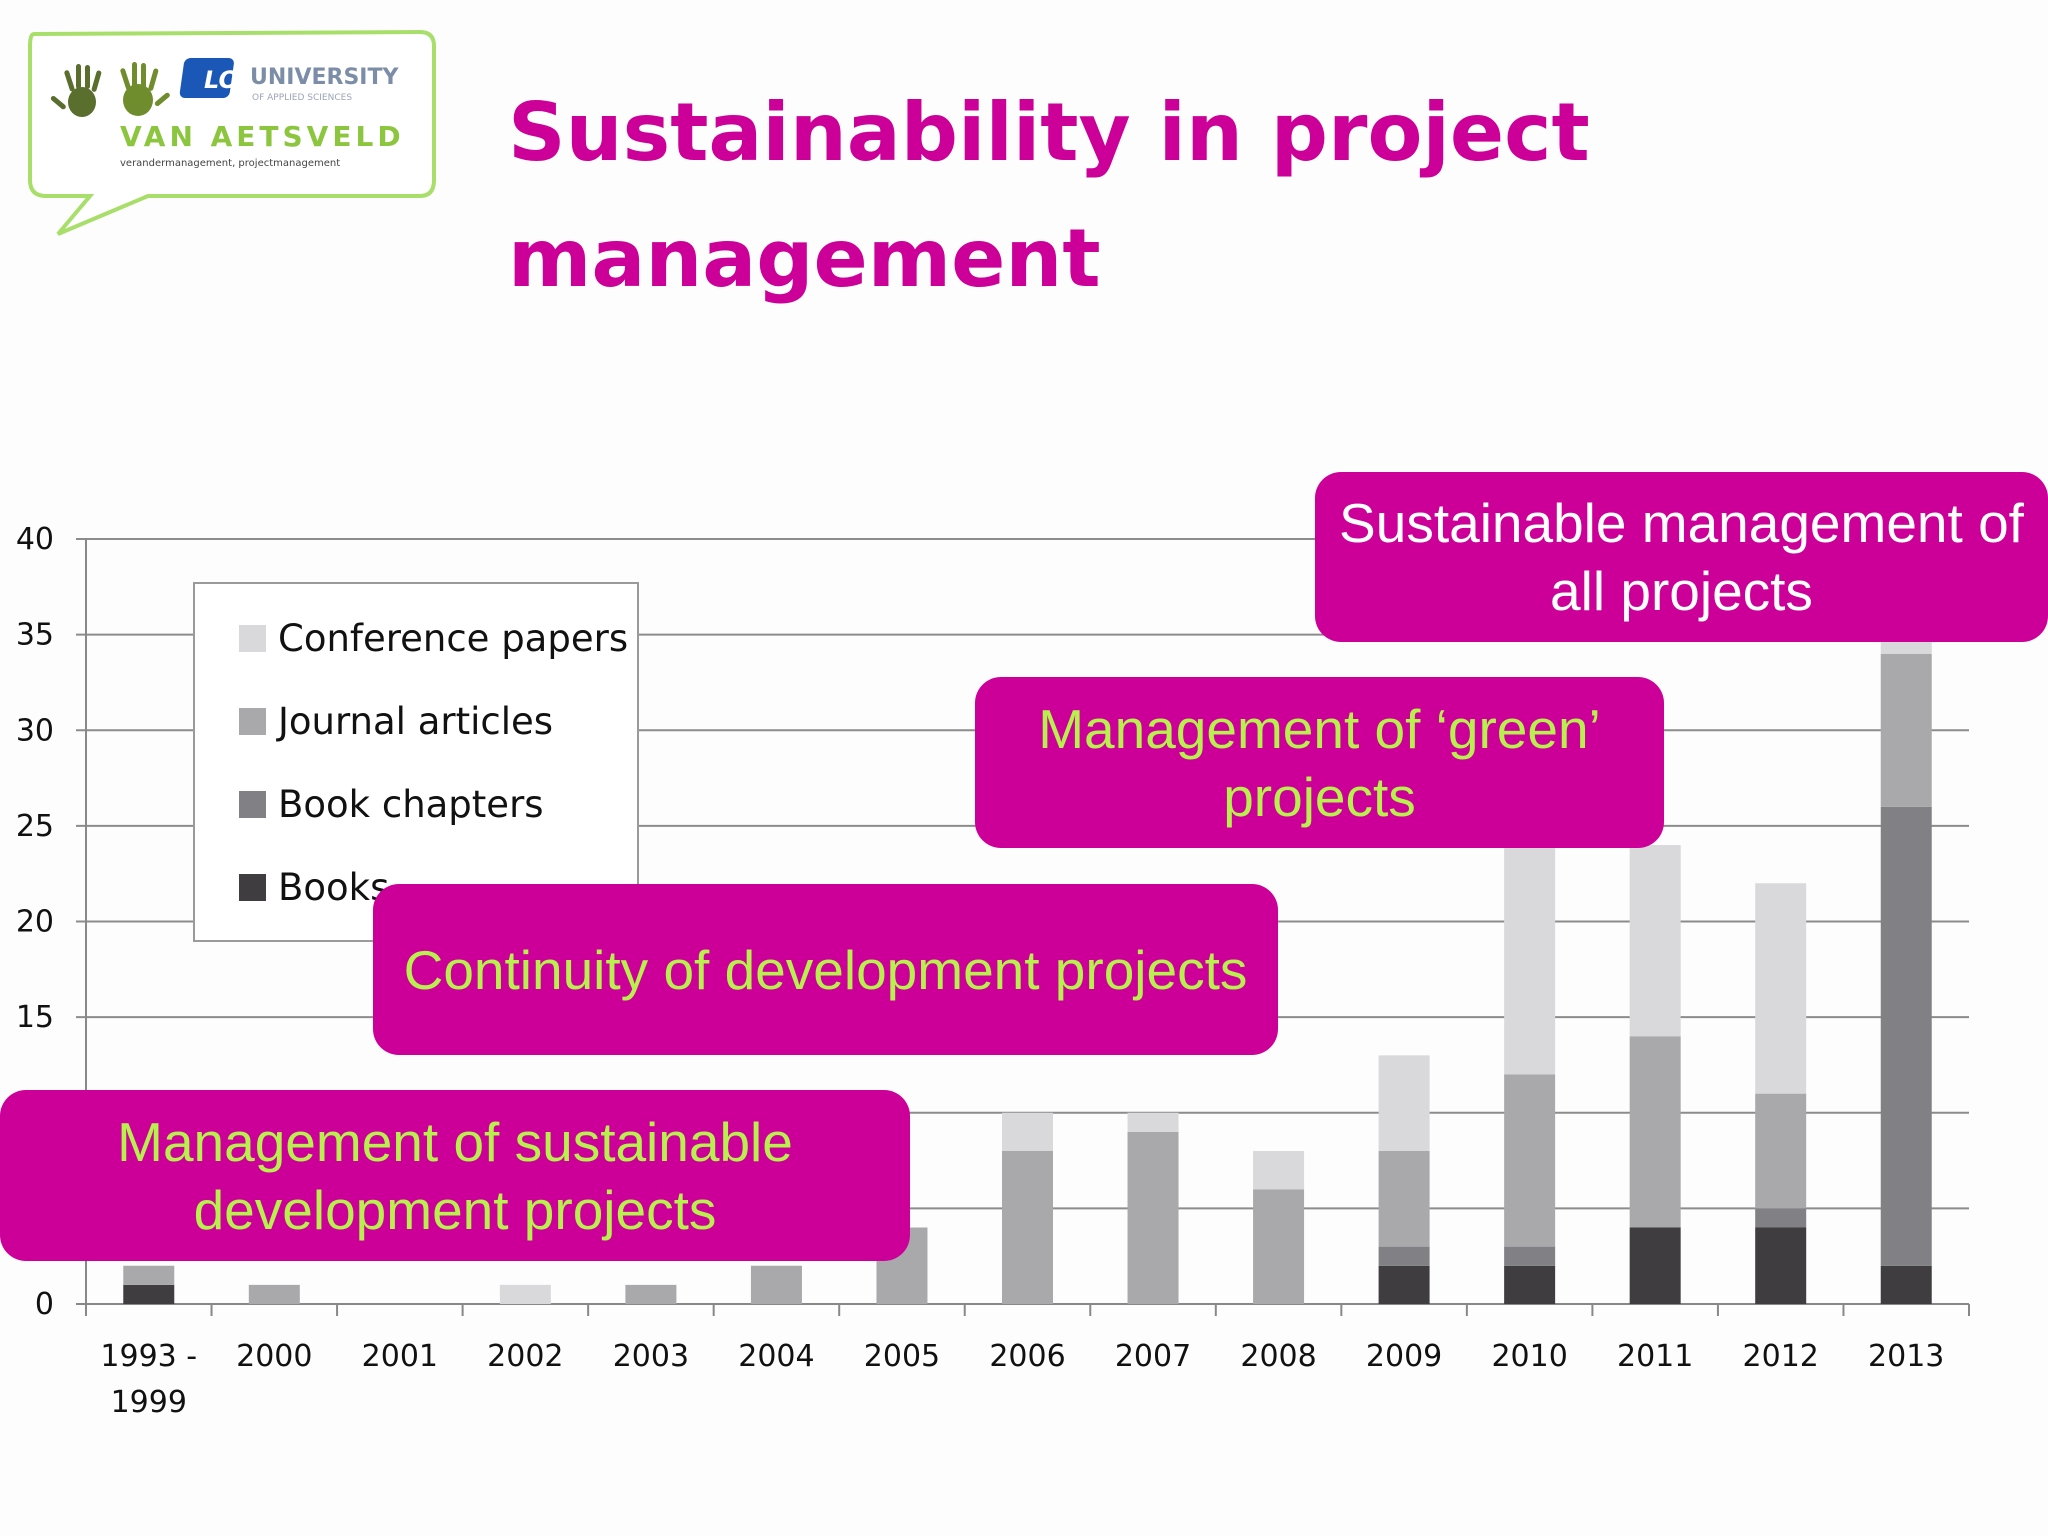 Image resolution: width=2048 pixels, height=1536 pixels. I want to click on legend-swatch-book-chapters, so click(252, 804).